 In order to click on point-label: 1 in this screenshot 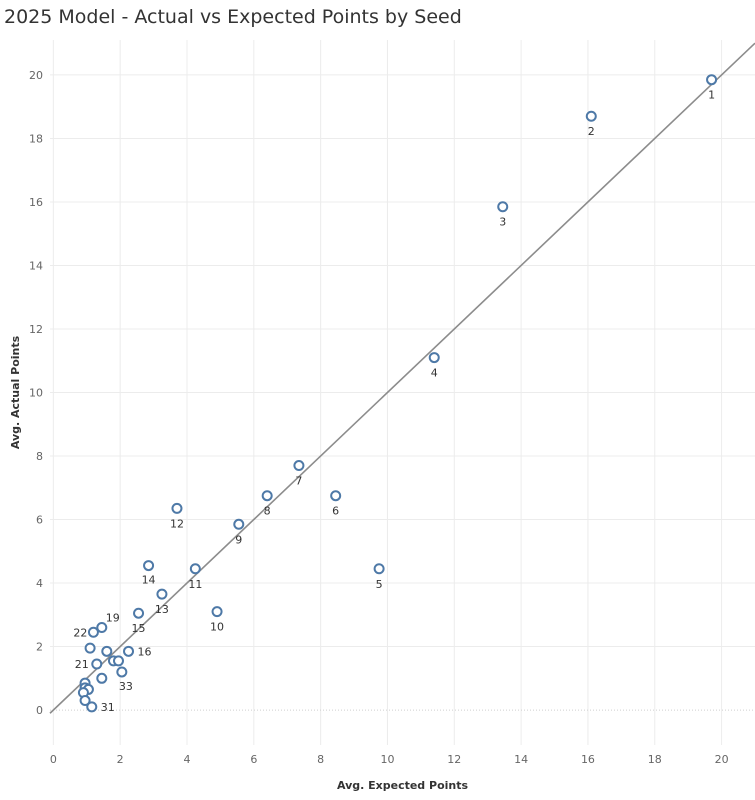, I will do `click(711, 95)`.